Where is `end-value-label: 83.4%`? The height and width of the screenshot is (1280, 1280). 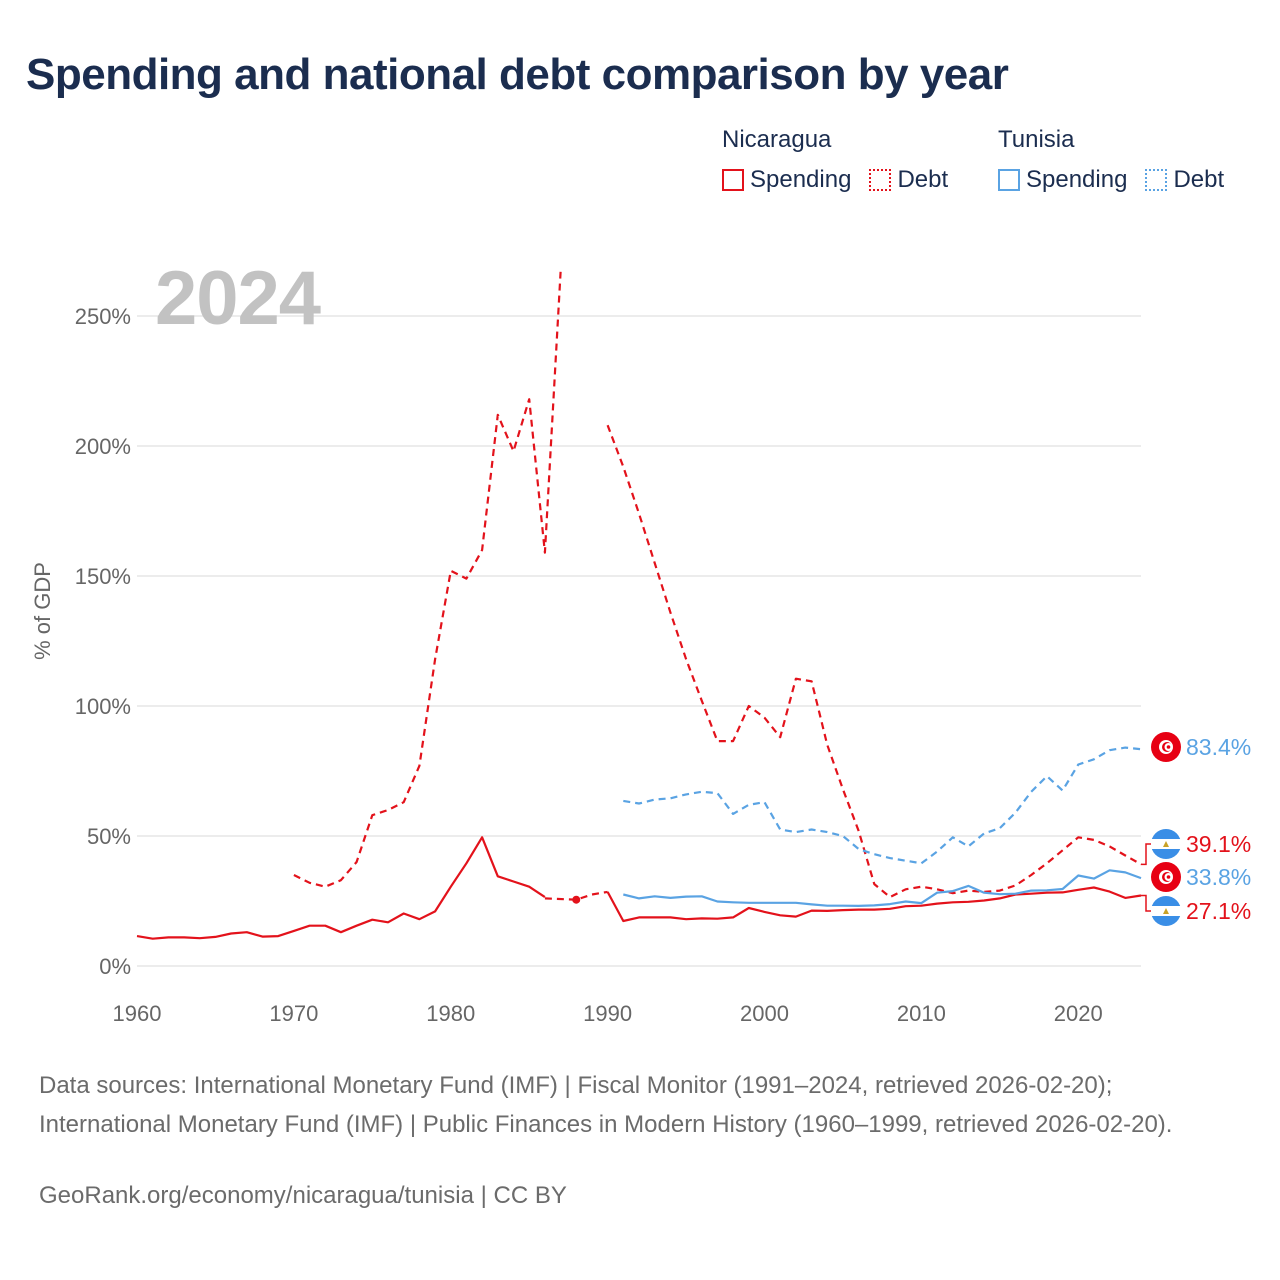
end-value-label: 83.4% is located at coordinates (1218, 747).